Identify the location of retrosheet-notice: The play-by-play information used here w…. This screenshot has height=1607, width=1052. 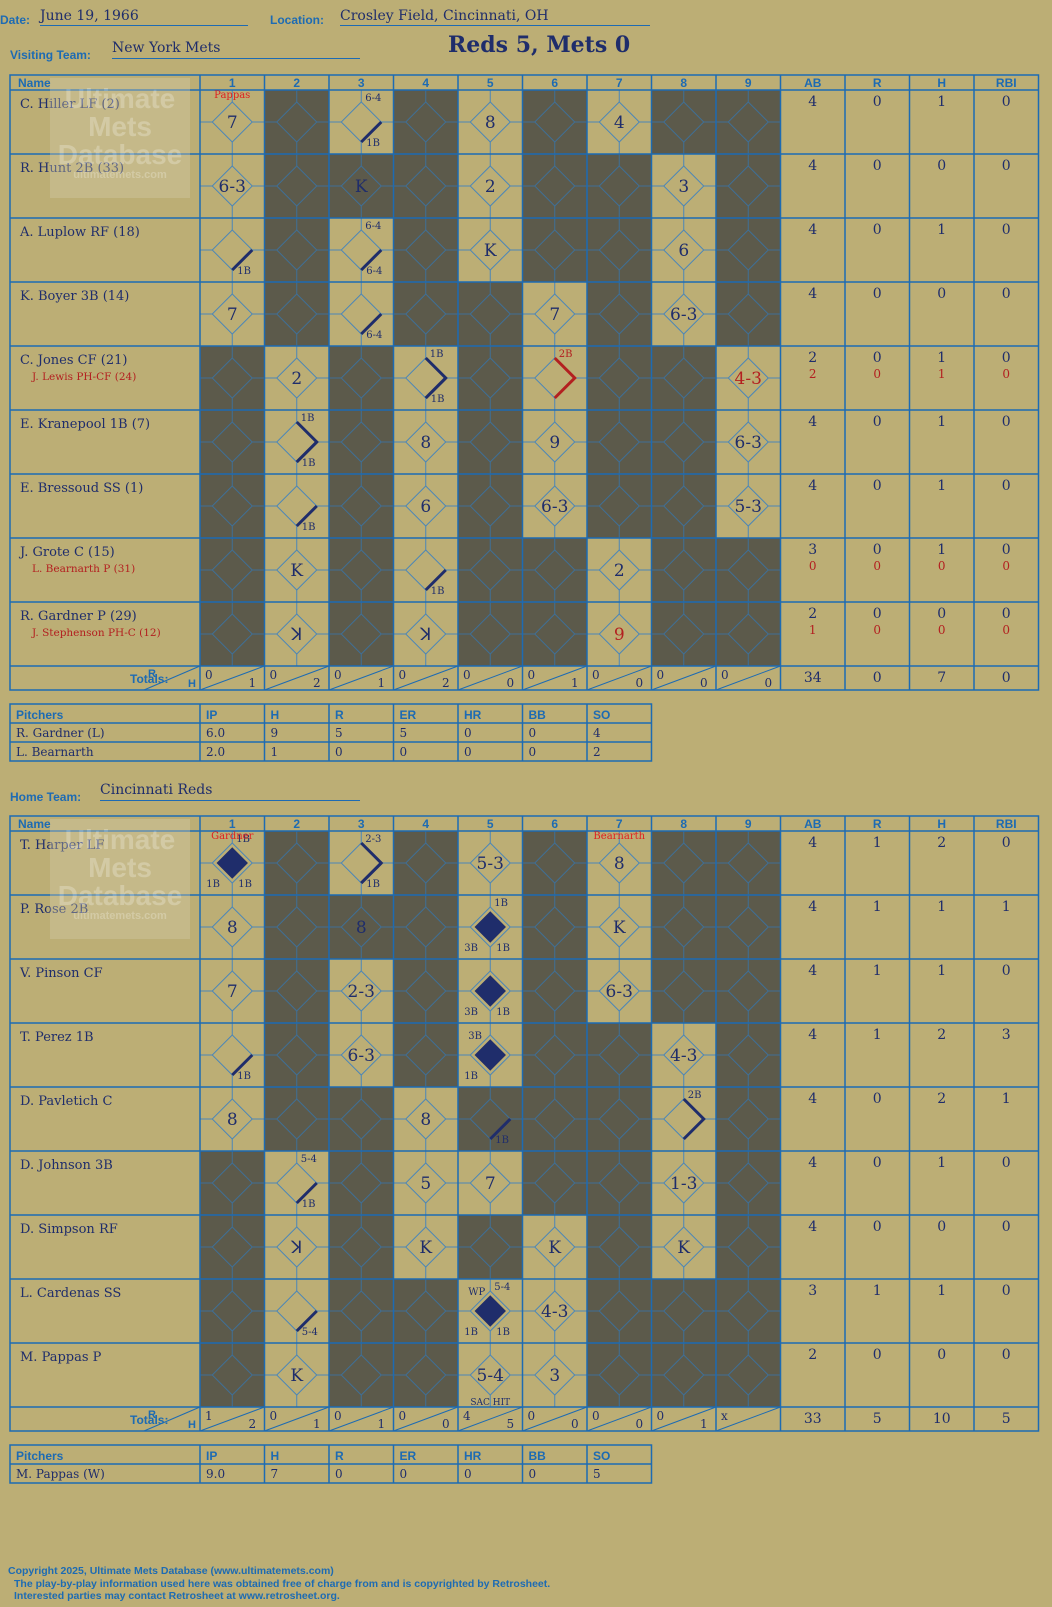
(282, 1584).